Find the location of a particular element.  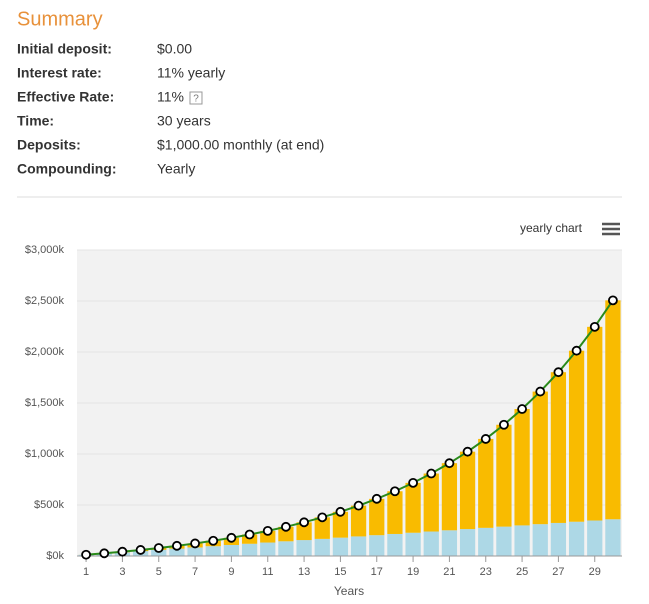

y-tick-label: $3,000k is located at coordinates (45, 250).